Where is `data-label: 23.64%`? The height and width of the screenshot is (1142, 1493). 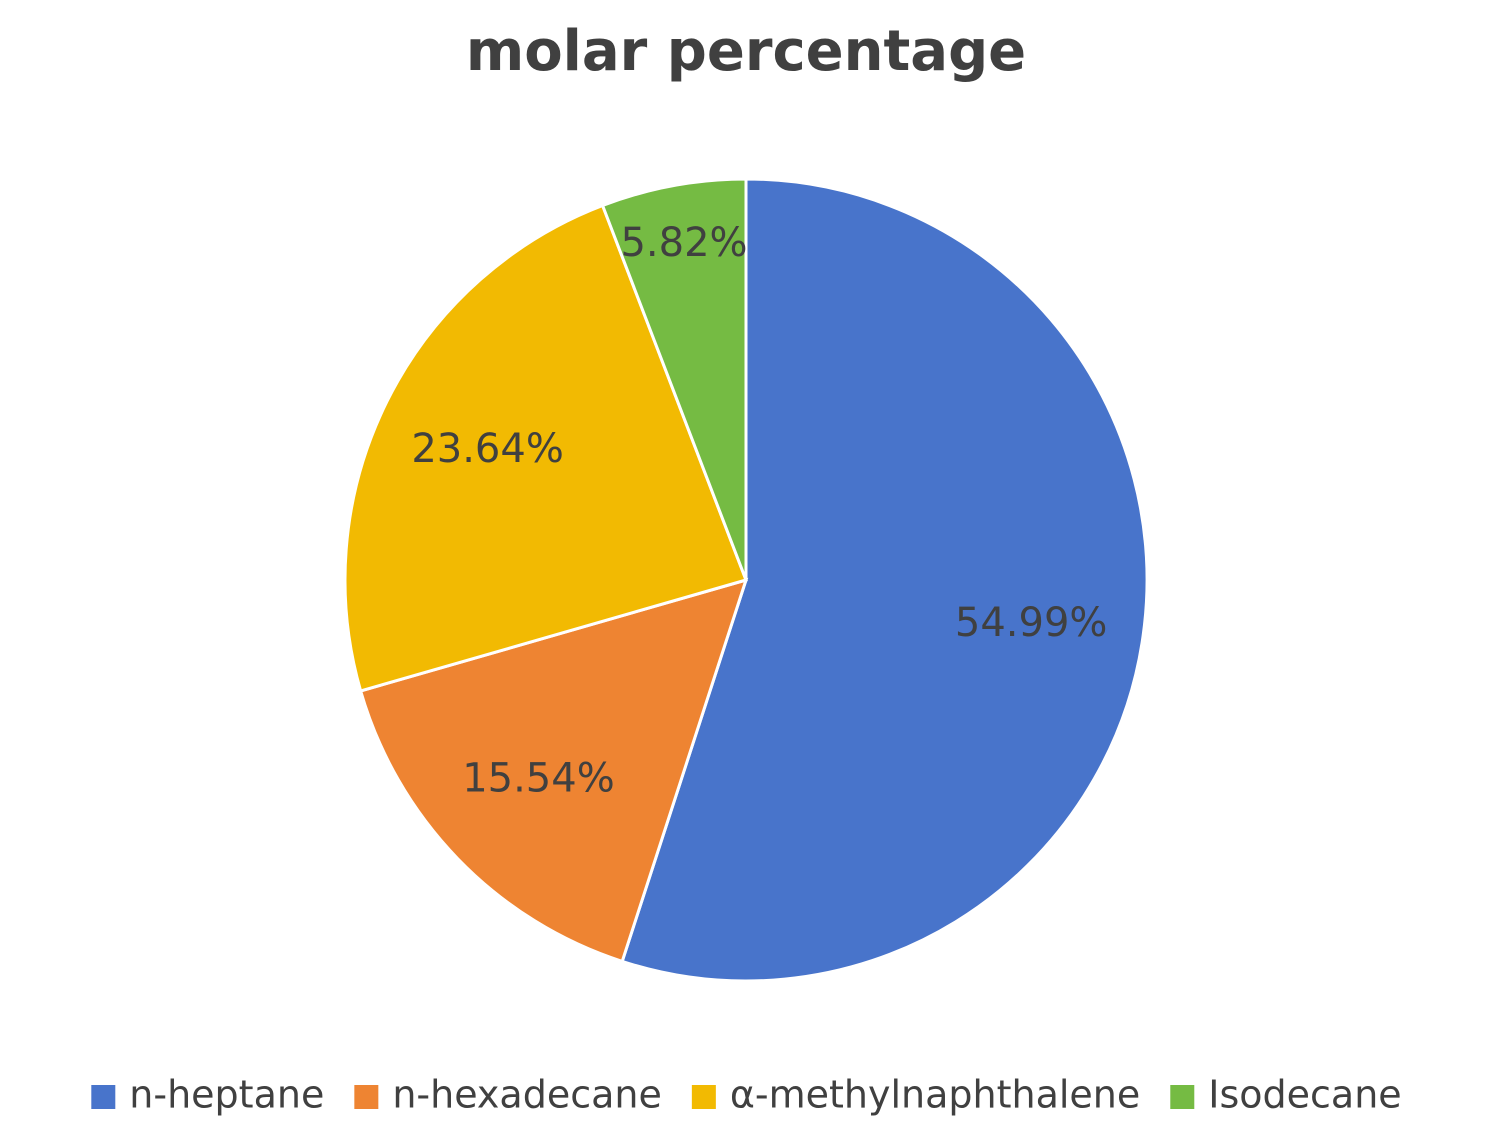
data-label: 23.64% is located at coordinates (487, 449).